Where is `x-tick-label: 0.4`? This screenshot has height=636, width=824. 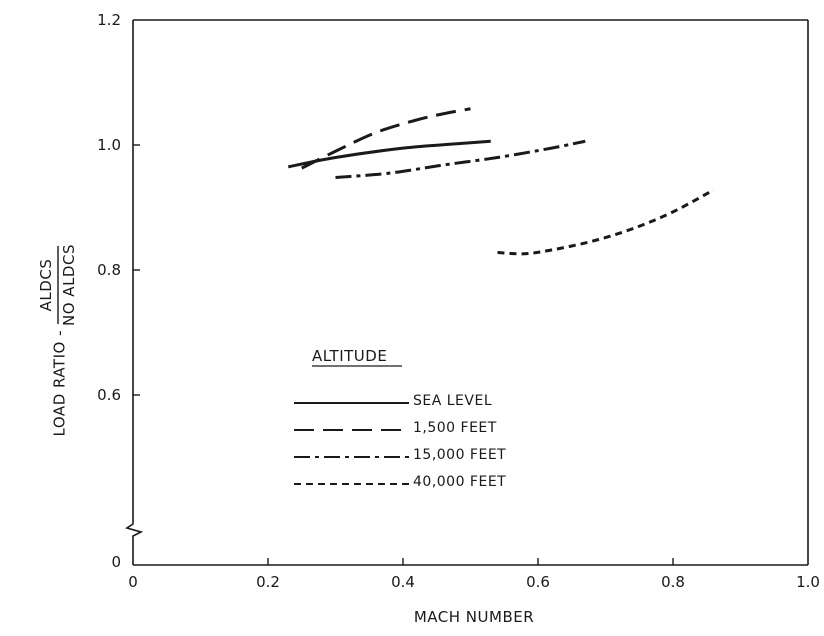 x-tick-label: 0.4 is located at coordinates (403, 582).